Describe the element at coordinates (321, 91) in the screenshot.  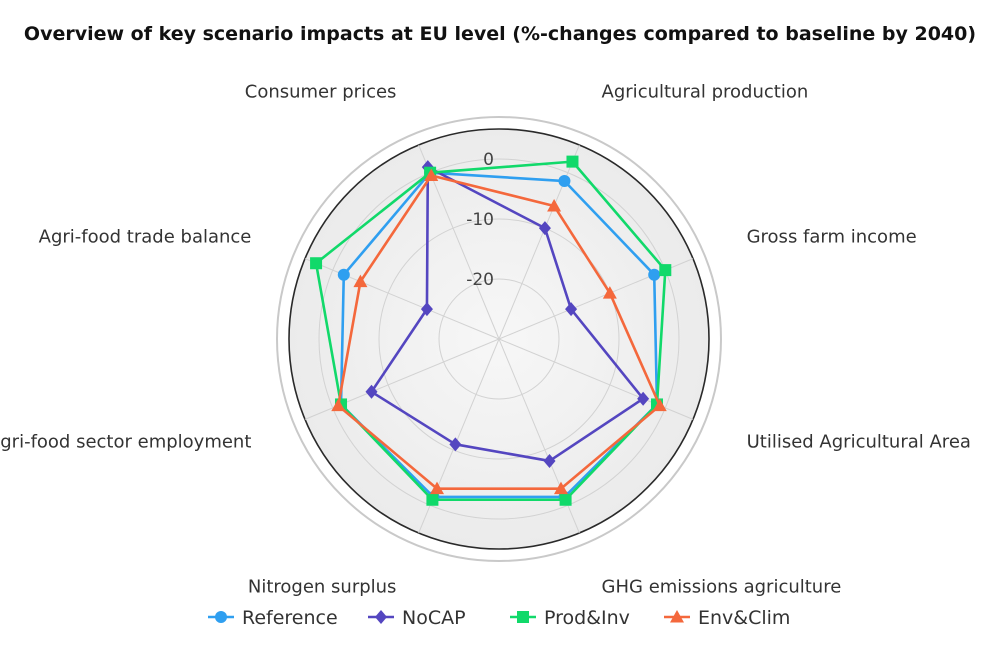
I see `axis-label: Consumer prices` at that location.